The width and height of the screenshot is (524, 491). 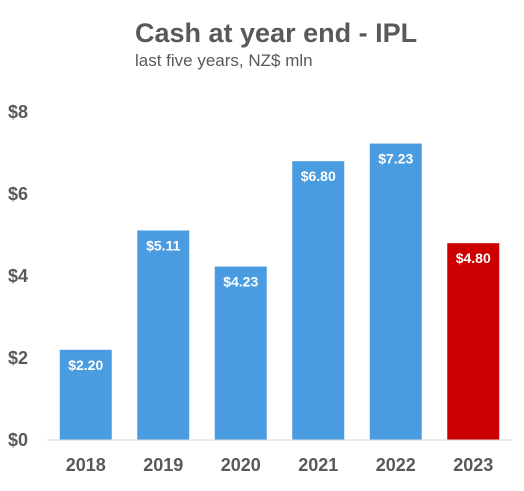 I want to click on y-tick-label: $6, so click(x=18, y=194).